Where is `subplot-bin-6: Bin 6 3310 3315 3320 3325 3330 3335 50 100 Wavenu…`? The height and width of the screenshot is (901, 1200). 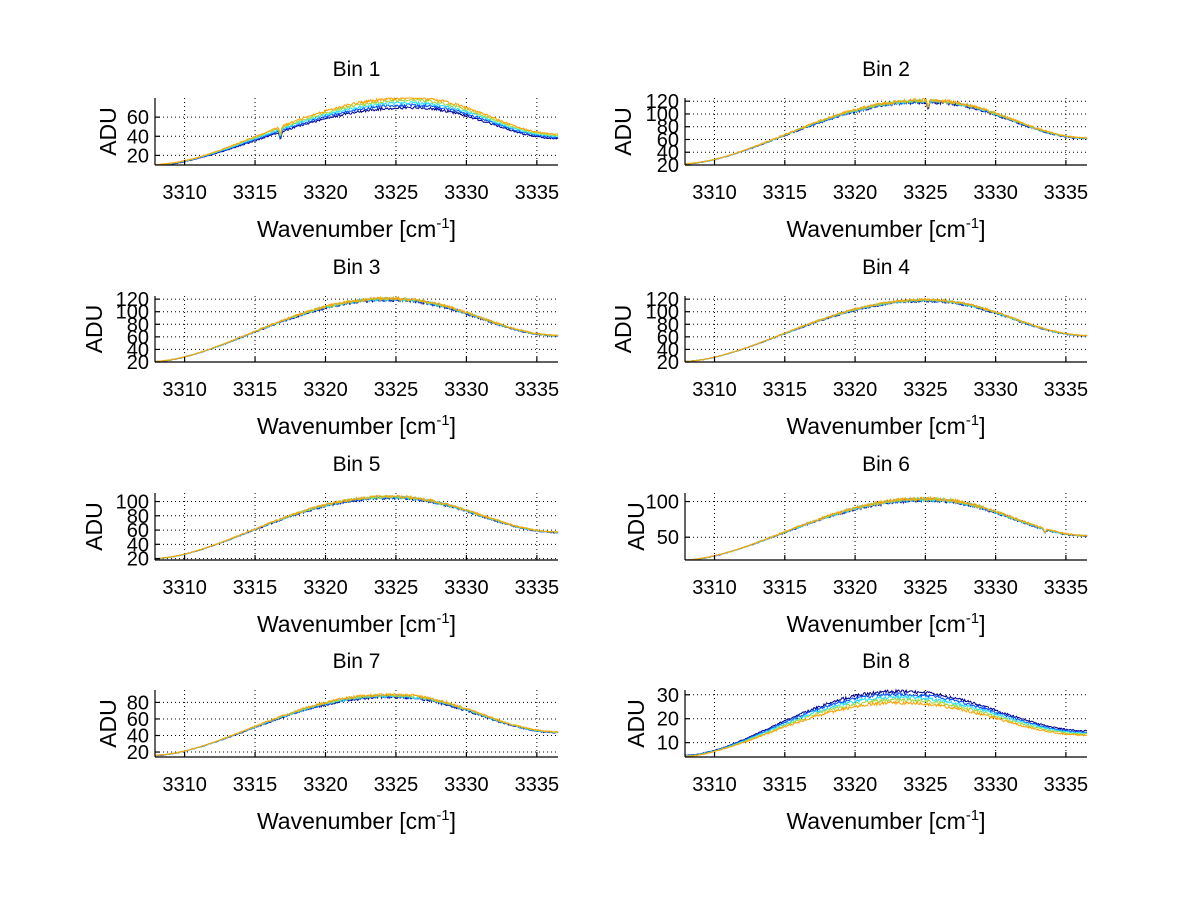
subplot-bin-6: Bin 6 3310 3315 3320 3325 3330 3335 50 100 Wavenu… is located at coordinates (855, 545).